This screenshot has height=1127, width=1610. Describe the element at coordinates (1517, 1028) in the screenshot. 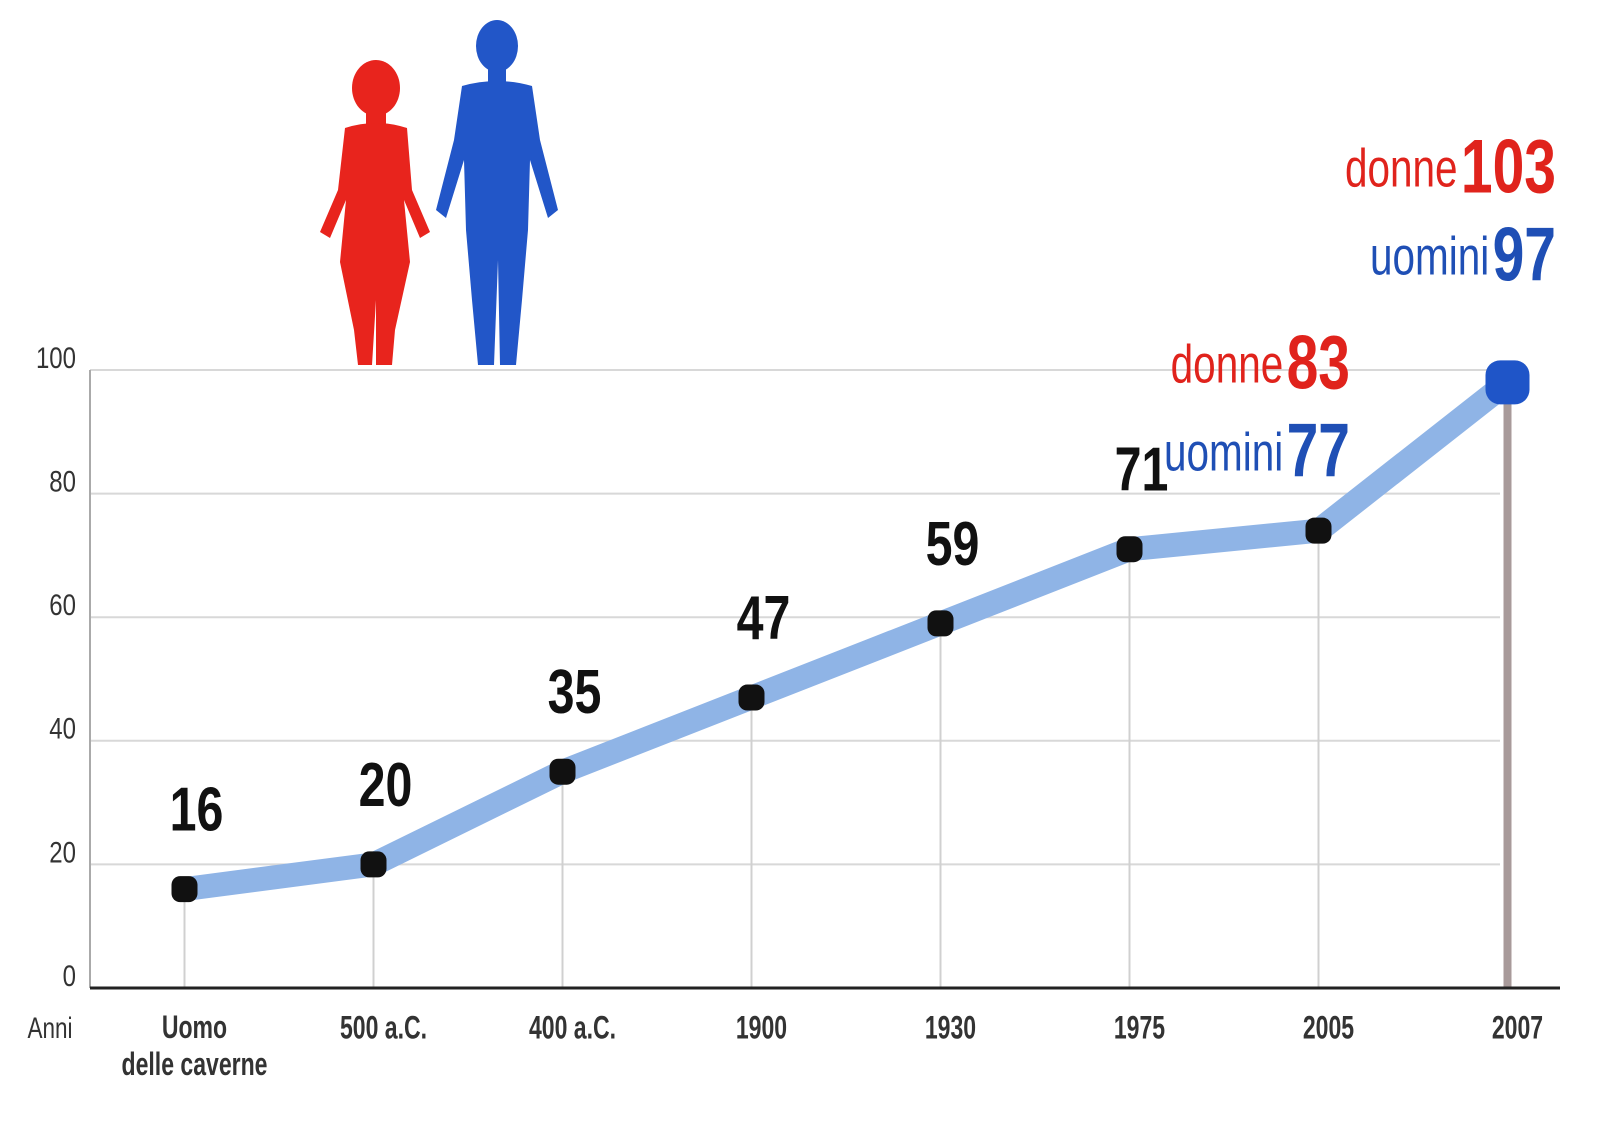

I see `x-tick-label: 2007` at that location.